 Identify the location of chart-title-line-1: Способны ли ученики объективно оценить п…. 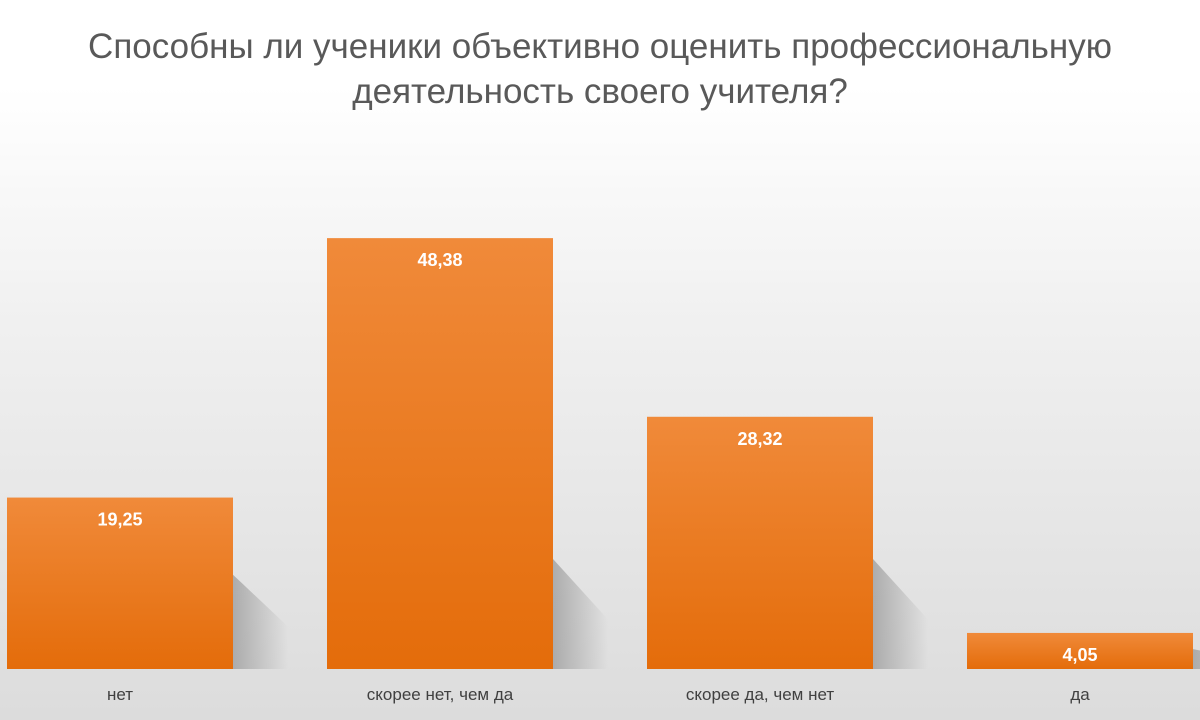
(600, 46).